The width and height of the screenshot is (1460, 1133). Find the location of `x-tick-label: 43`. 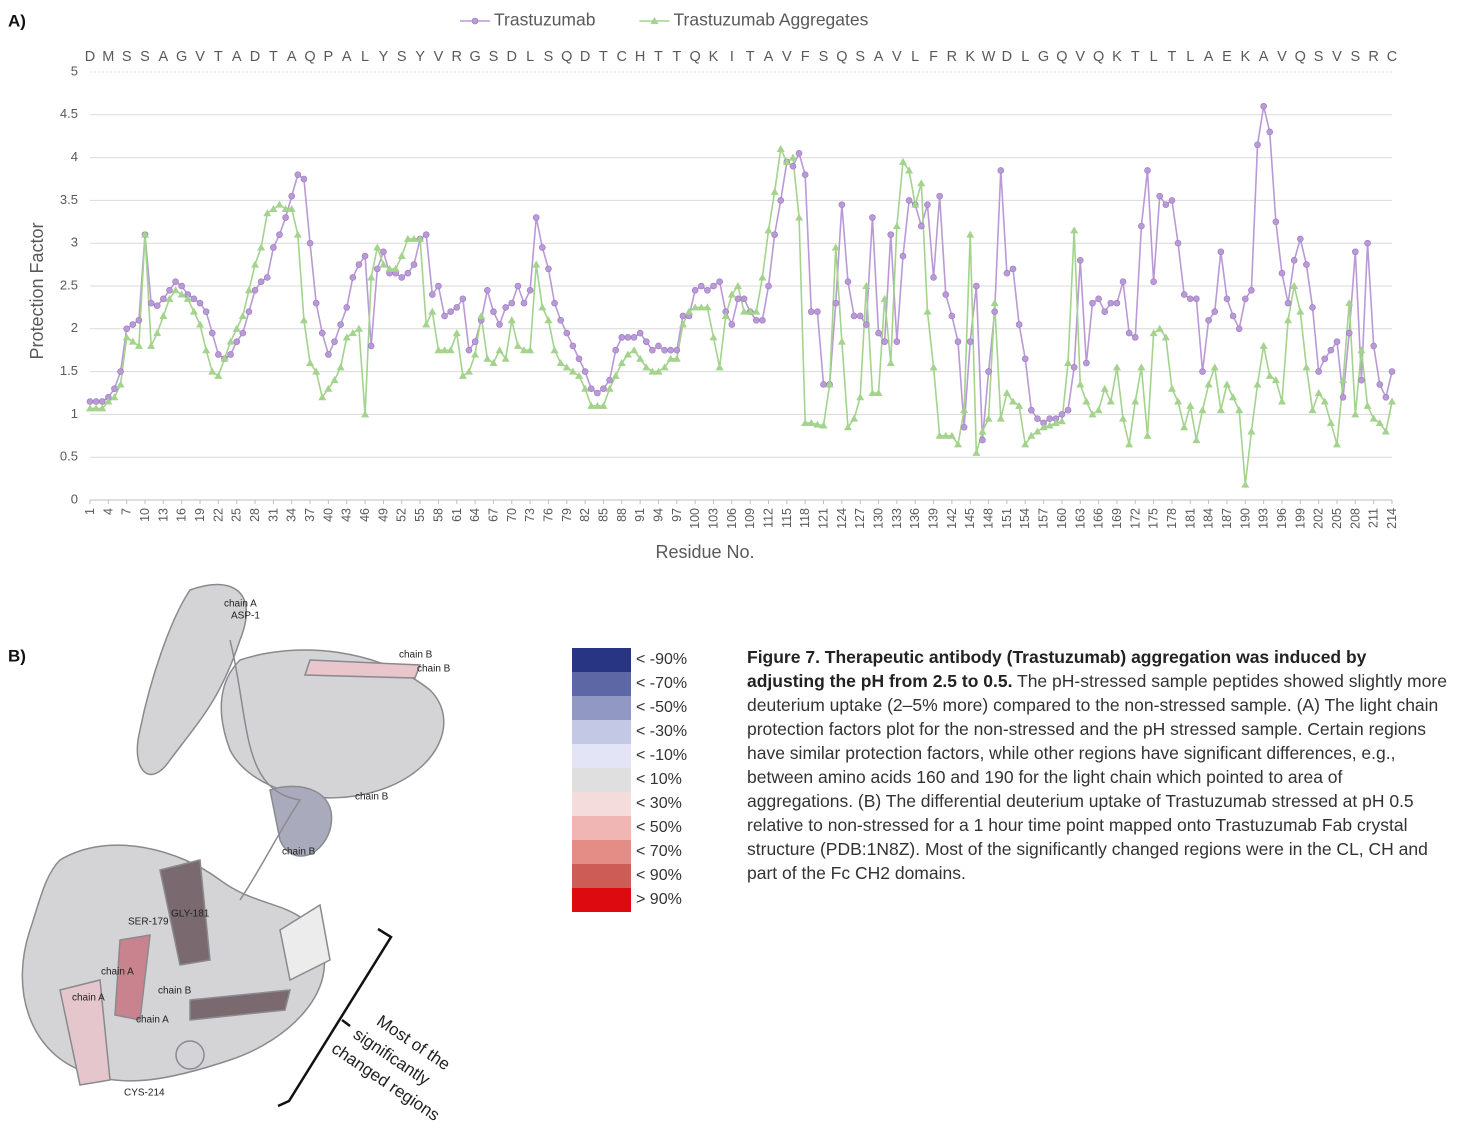

x-tick-label: 43 is located at coordinates (347, 515).